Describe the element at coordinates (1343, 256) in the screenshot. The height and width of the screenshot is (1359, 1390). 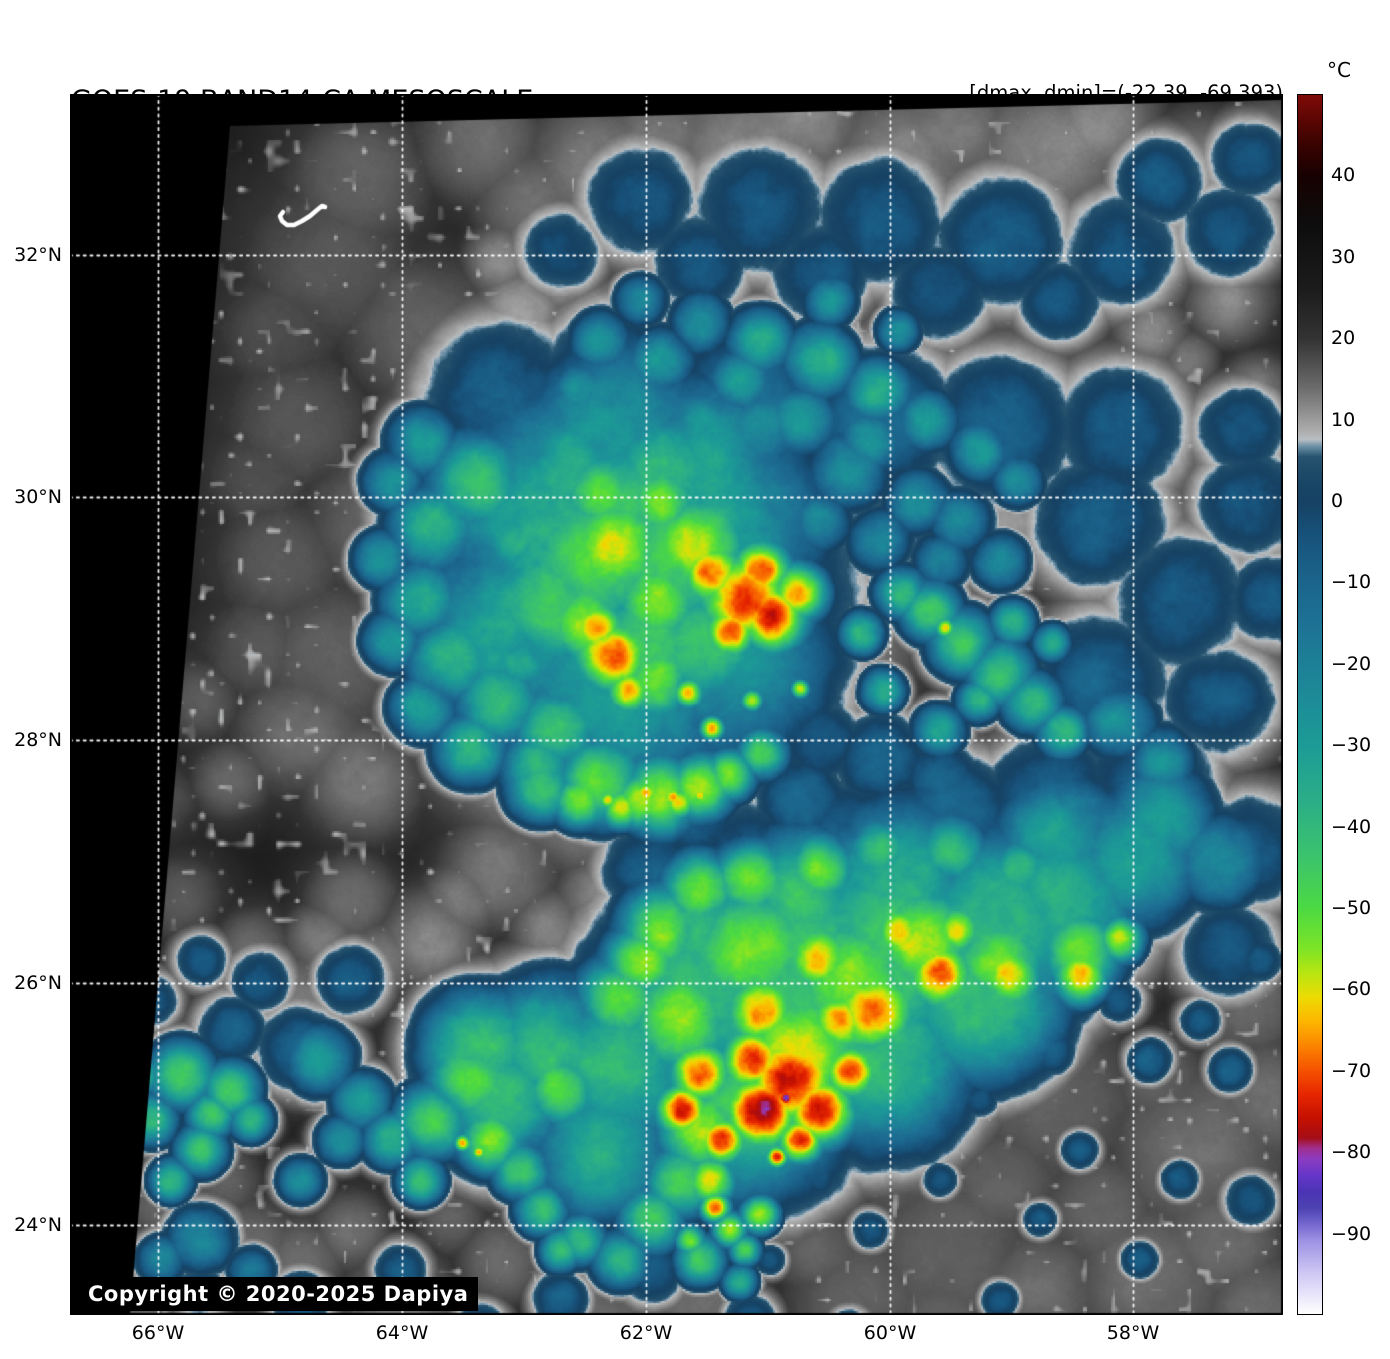
I see `colorbar-tick-label: 30` at that location.